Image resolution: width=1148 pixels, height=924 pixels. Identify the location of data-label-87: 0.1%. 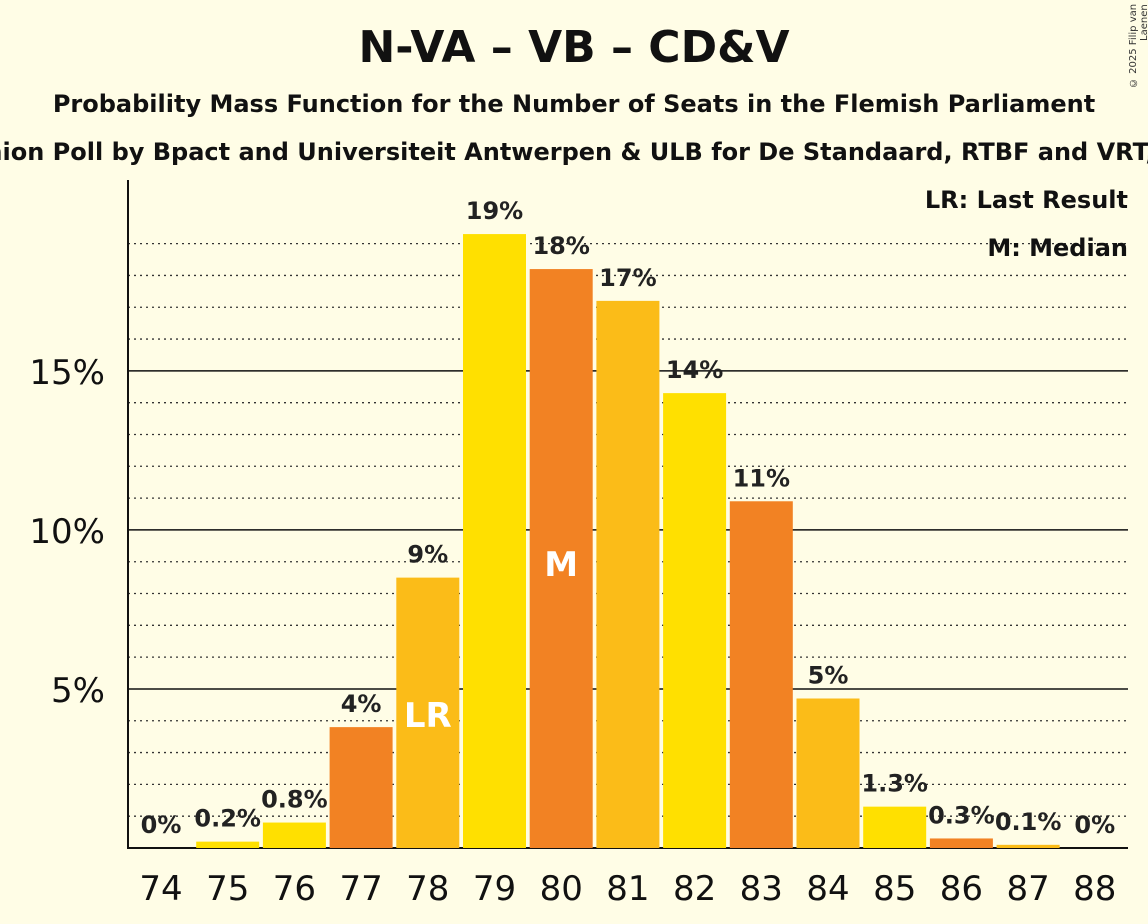
(1028, 822).